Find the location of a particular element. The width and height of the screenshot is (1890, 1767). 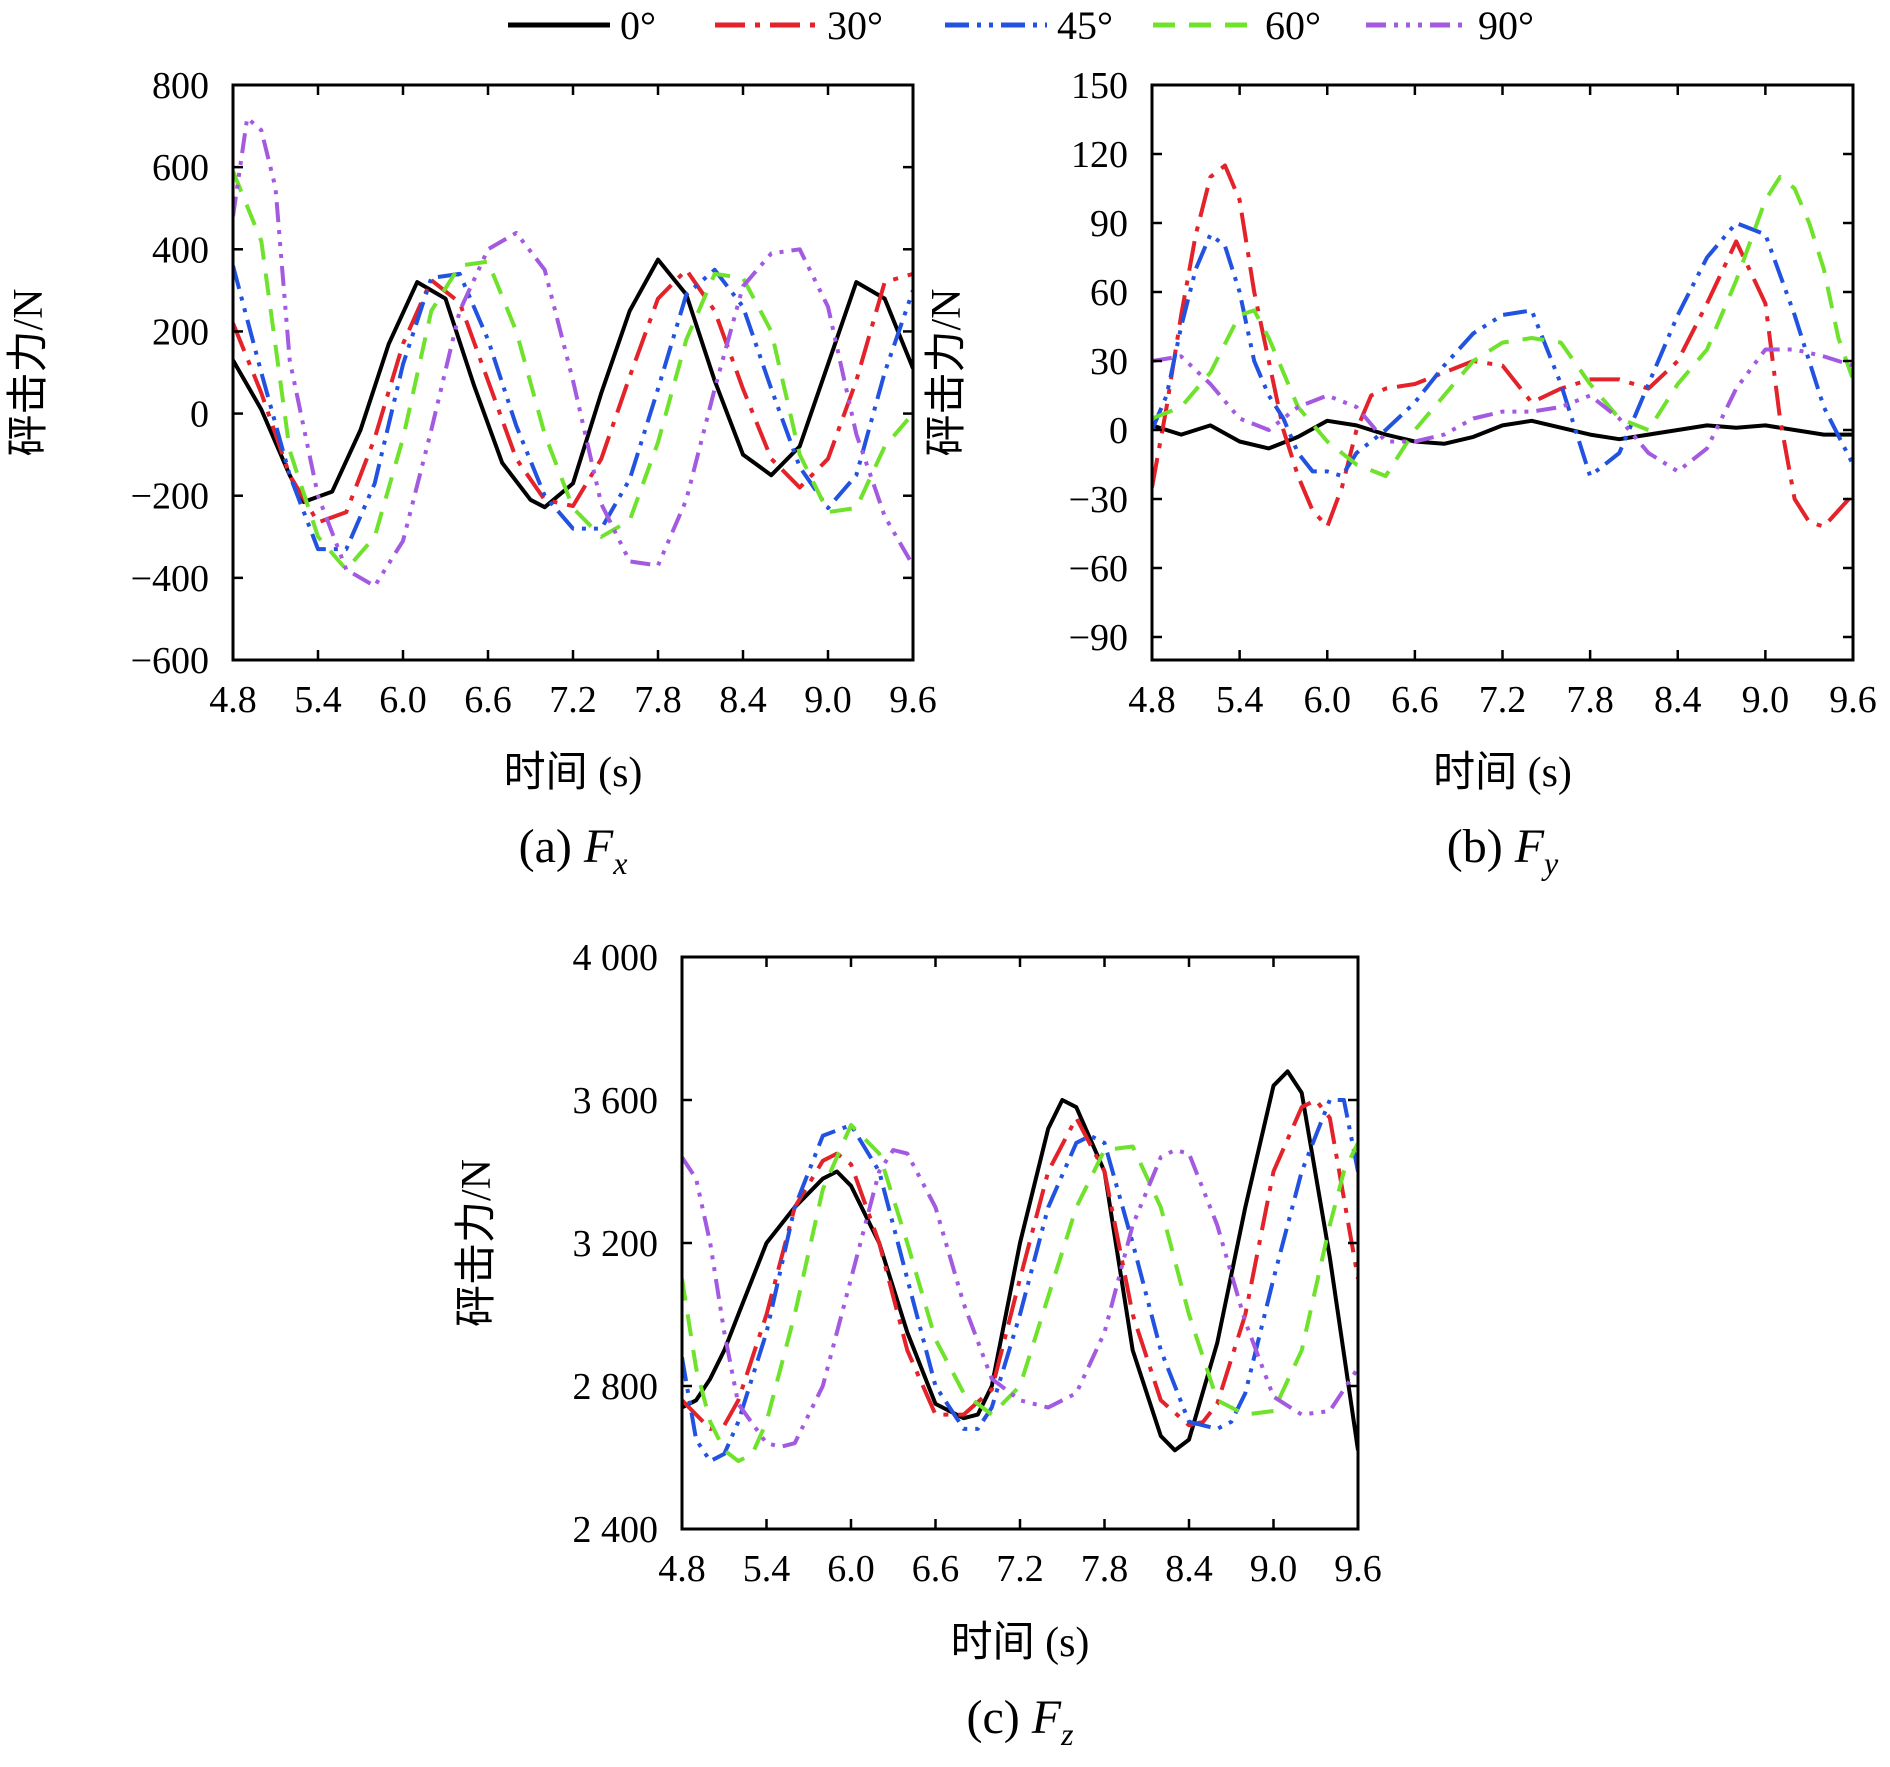

y-tick-label: 90 is located at coordinates (1109, 224).